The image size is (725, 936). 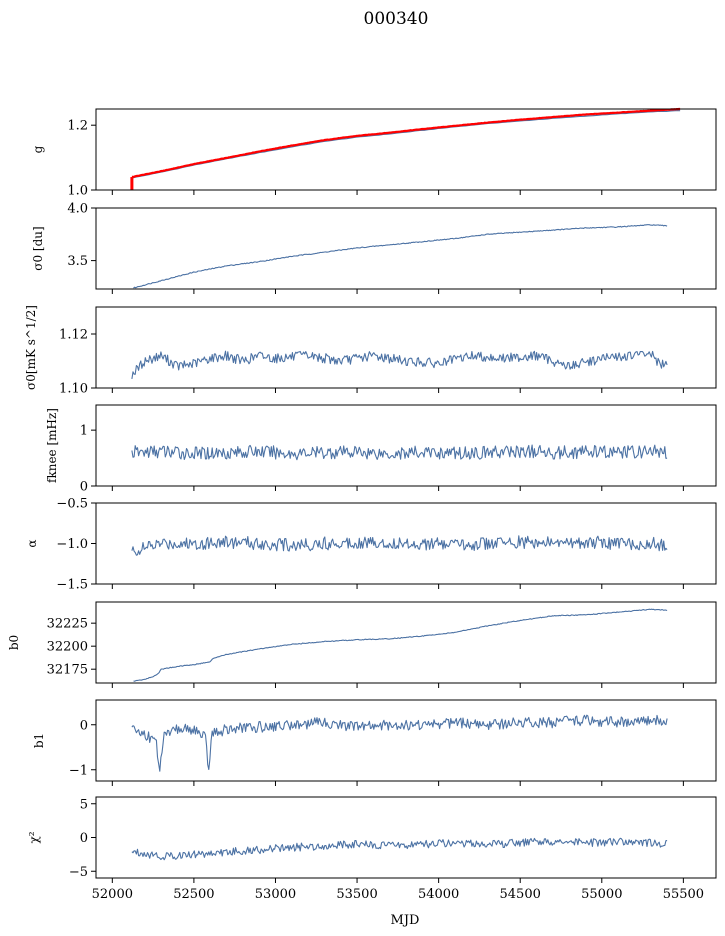 I want to click on y-axis-label: g, so click(x=38, y=149).